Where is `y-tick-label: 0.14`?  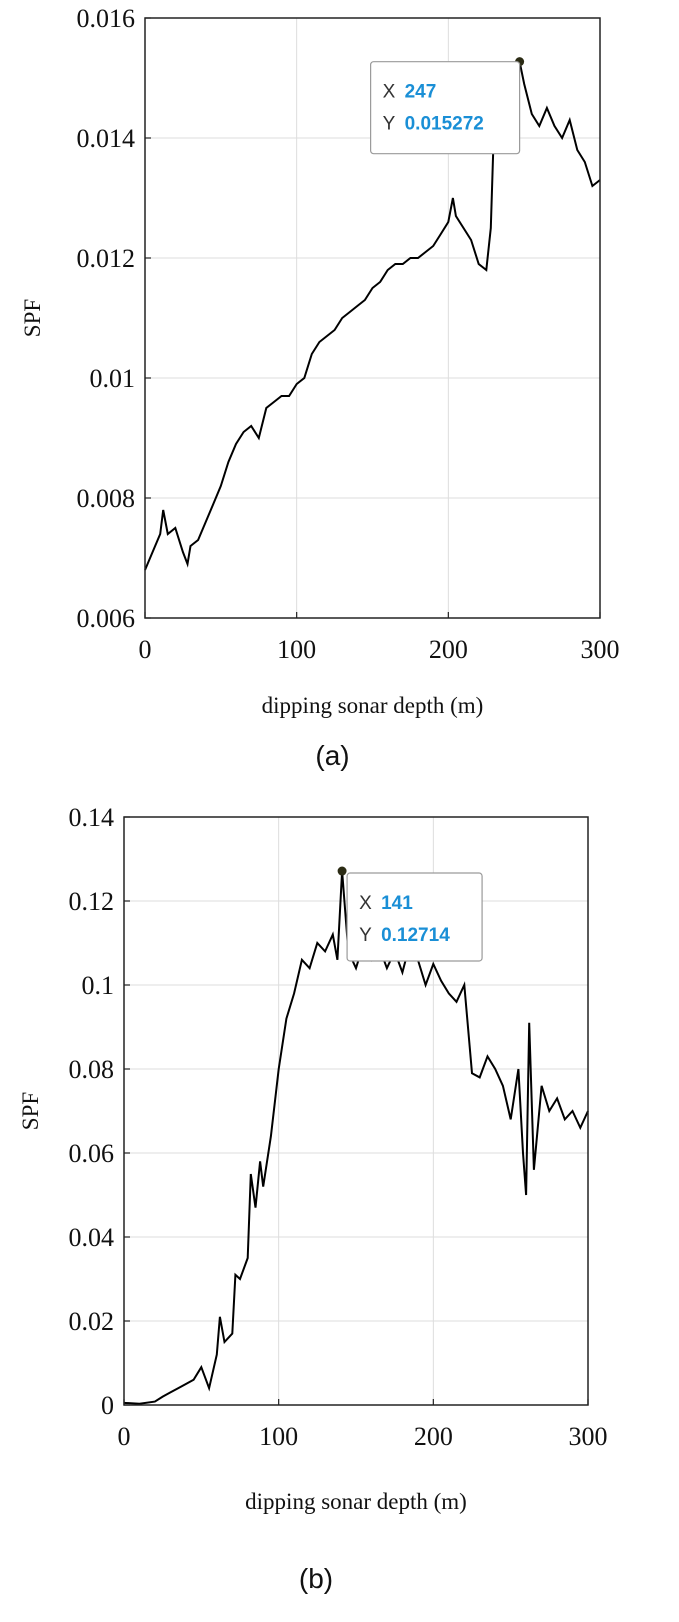
y-tick-label: 0.14 is located at coordinates (92, 817).